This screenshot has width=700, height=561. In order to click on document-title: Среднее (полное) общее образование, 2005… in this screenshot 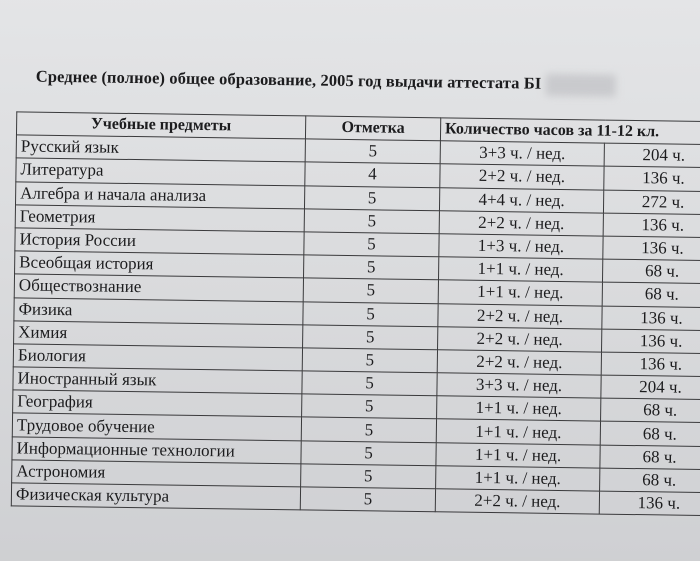, I will do `click(326, 82)`.